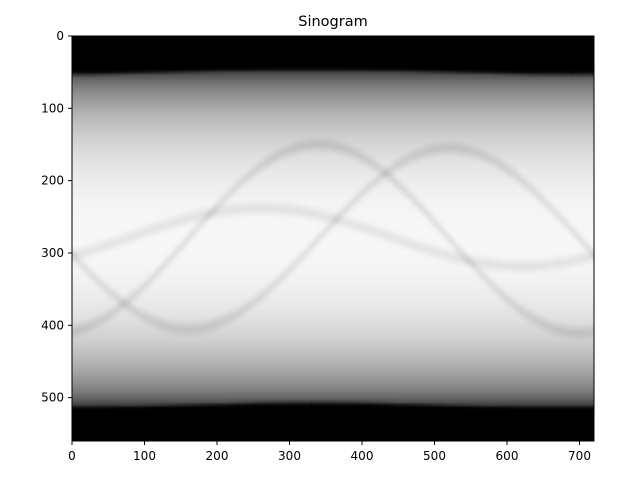  I want to click on x-tick-label: 300, so click(289, 456).